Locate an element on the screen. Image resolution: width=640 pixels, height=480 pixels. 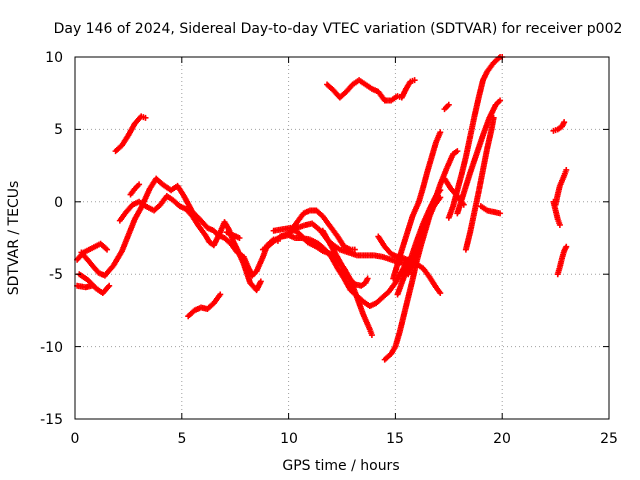
x-tick-label-15: 15 is located at coordinates (395, 439).